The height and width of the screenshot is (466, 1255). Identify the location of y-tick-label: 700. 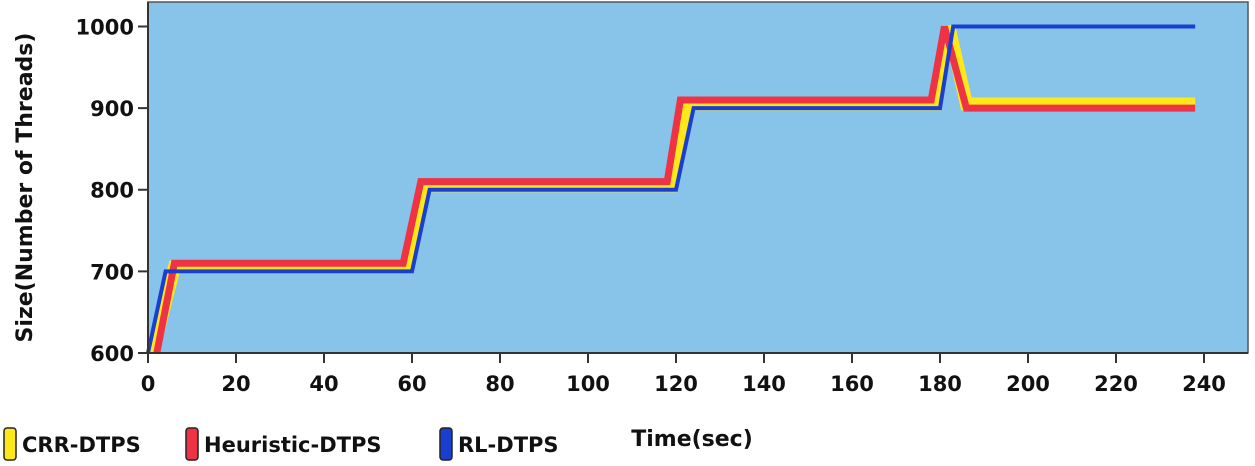
(112, 272).